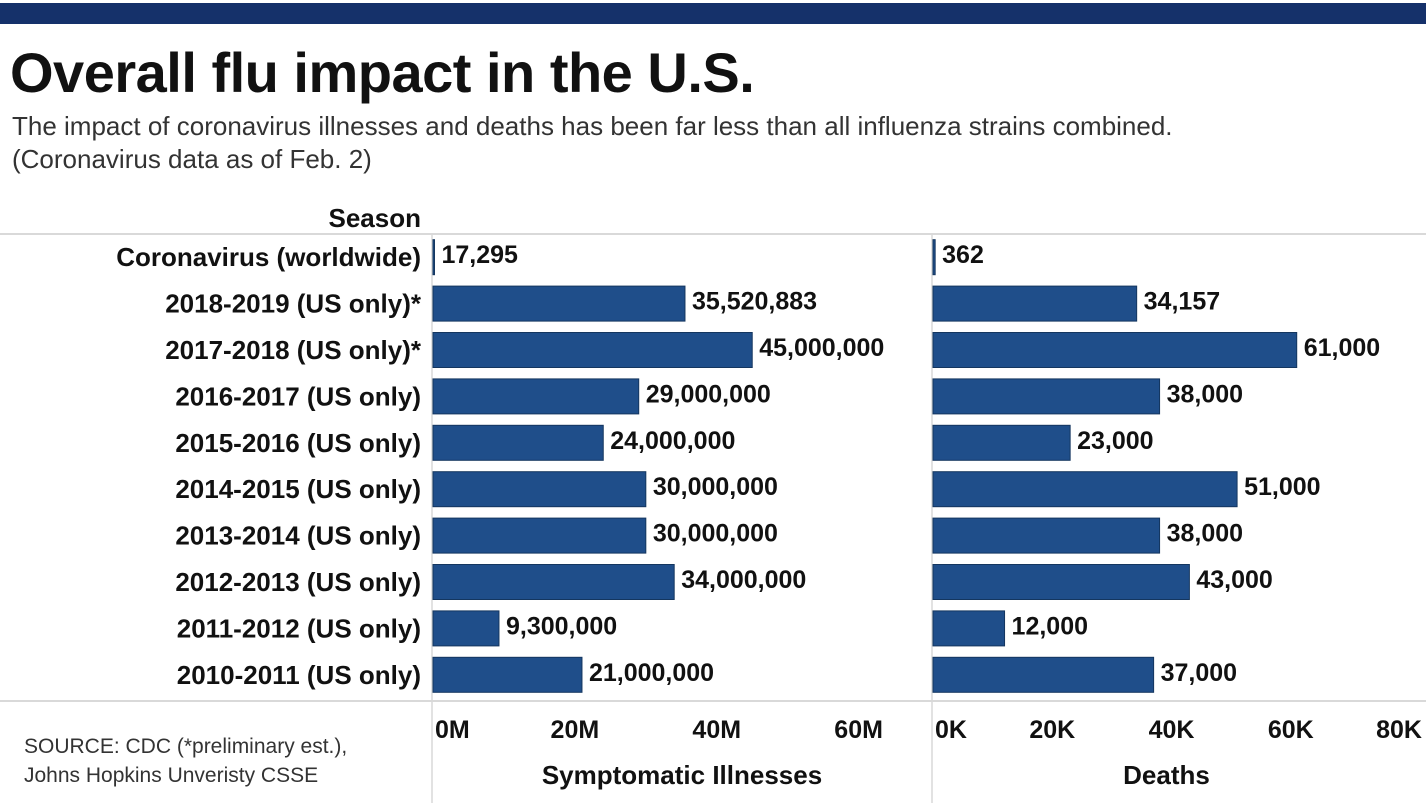 This screenshot has height=803, width=1426. Describe the element at coordinates (963, 255) in the screenshot. I see `value-label: 362` at that location.